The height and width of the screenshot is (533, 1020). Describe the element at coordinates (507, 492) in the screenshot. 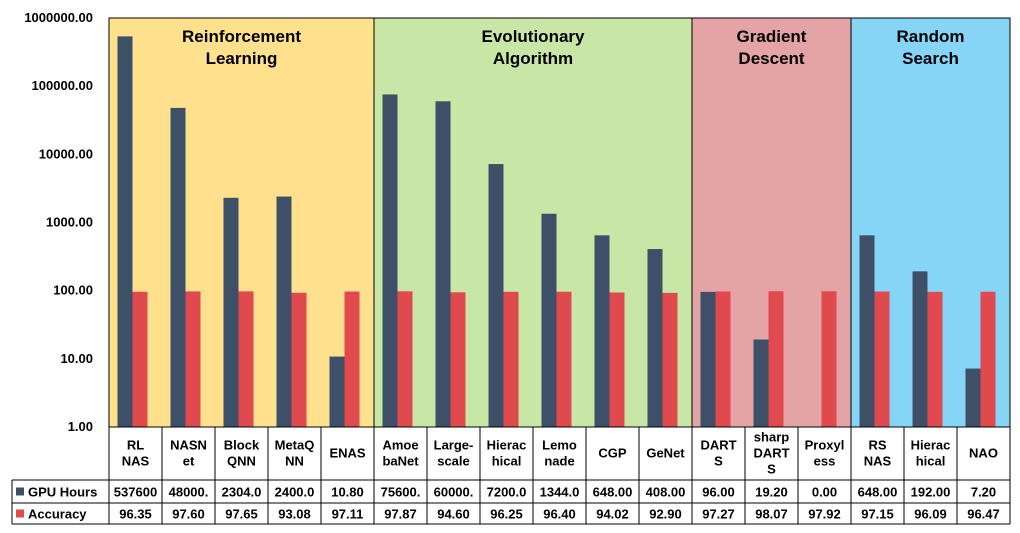

I see `gpu-hours-value: 7200.0` at that location.